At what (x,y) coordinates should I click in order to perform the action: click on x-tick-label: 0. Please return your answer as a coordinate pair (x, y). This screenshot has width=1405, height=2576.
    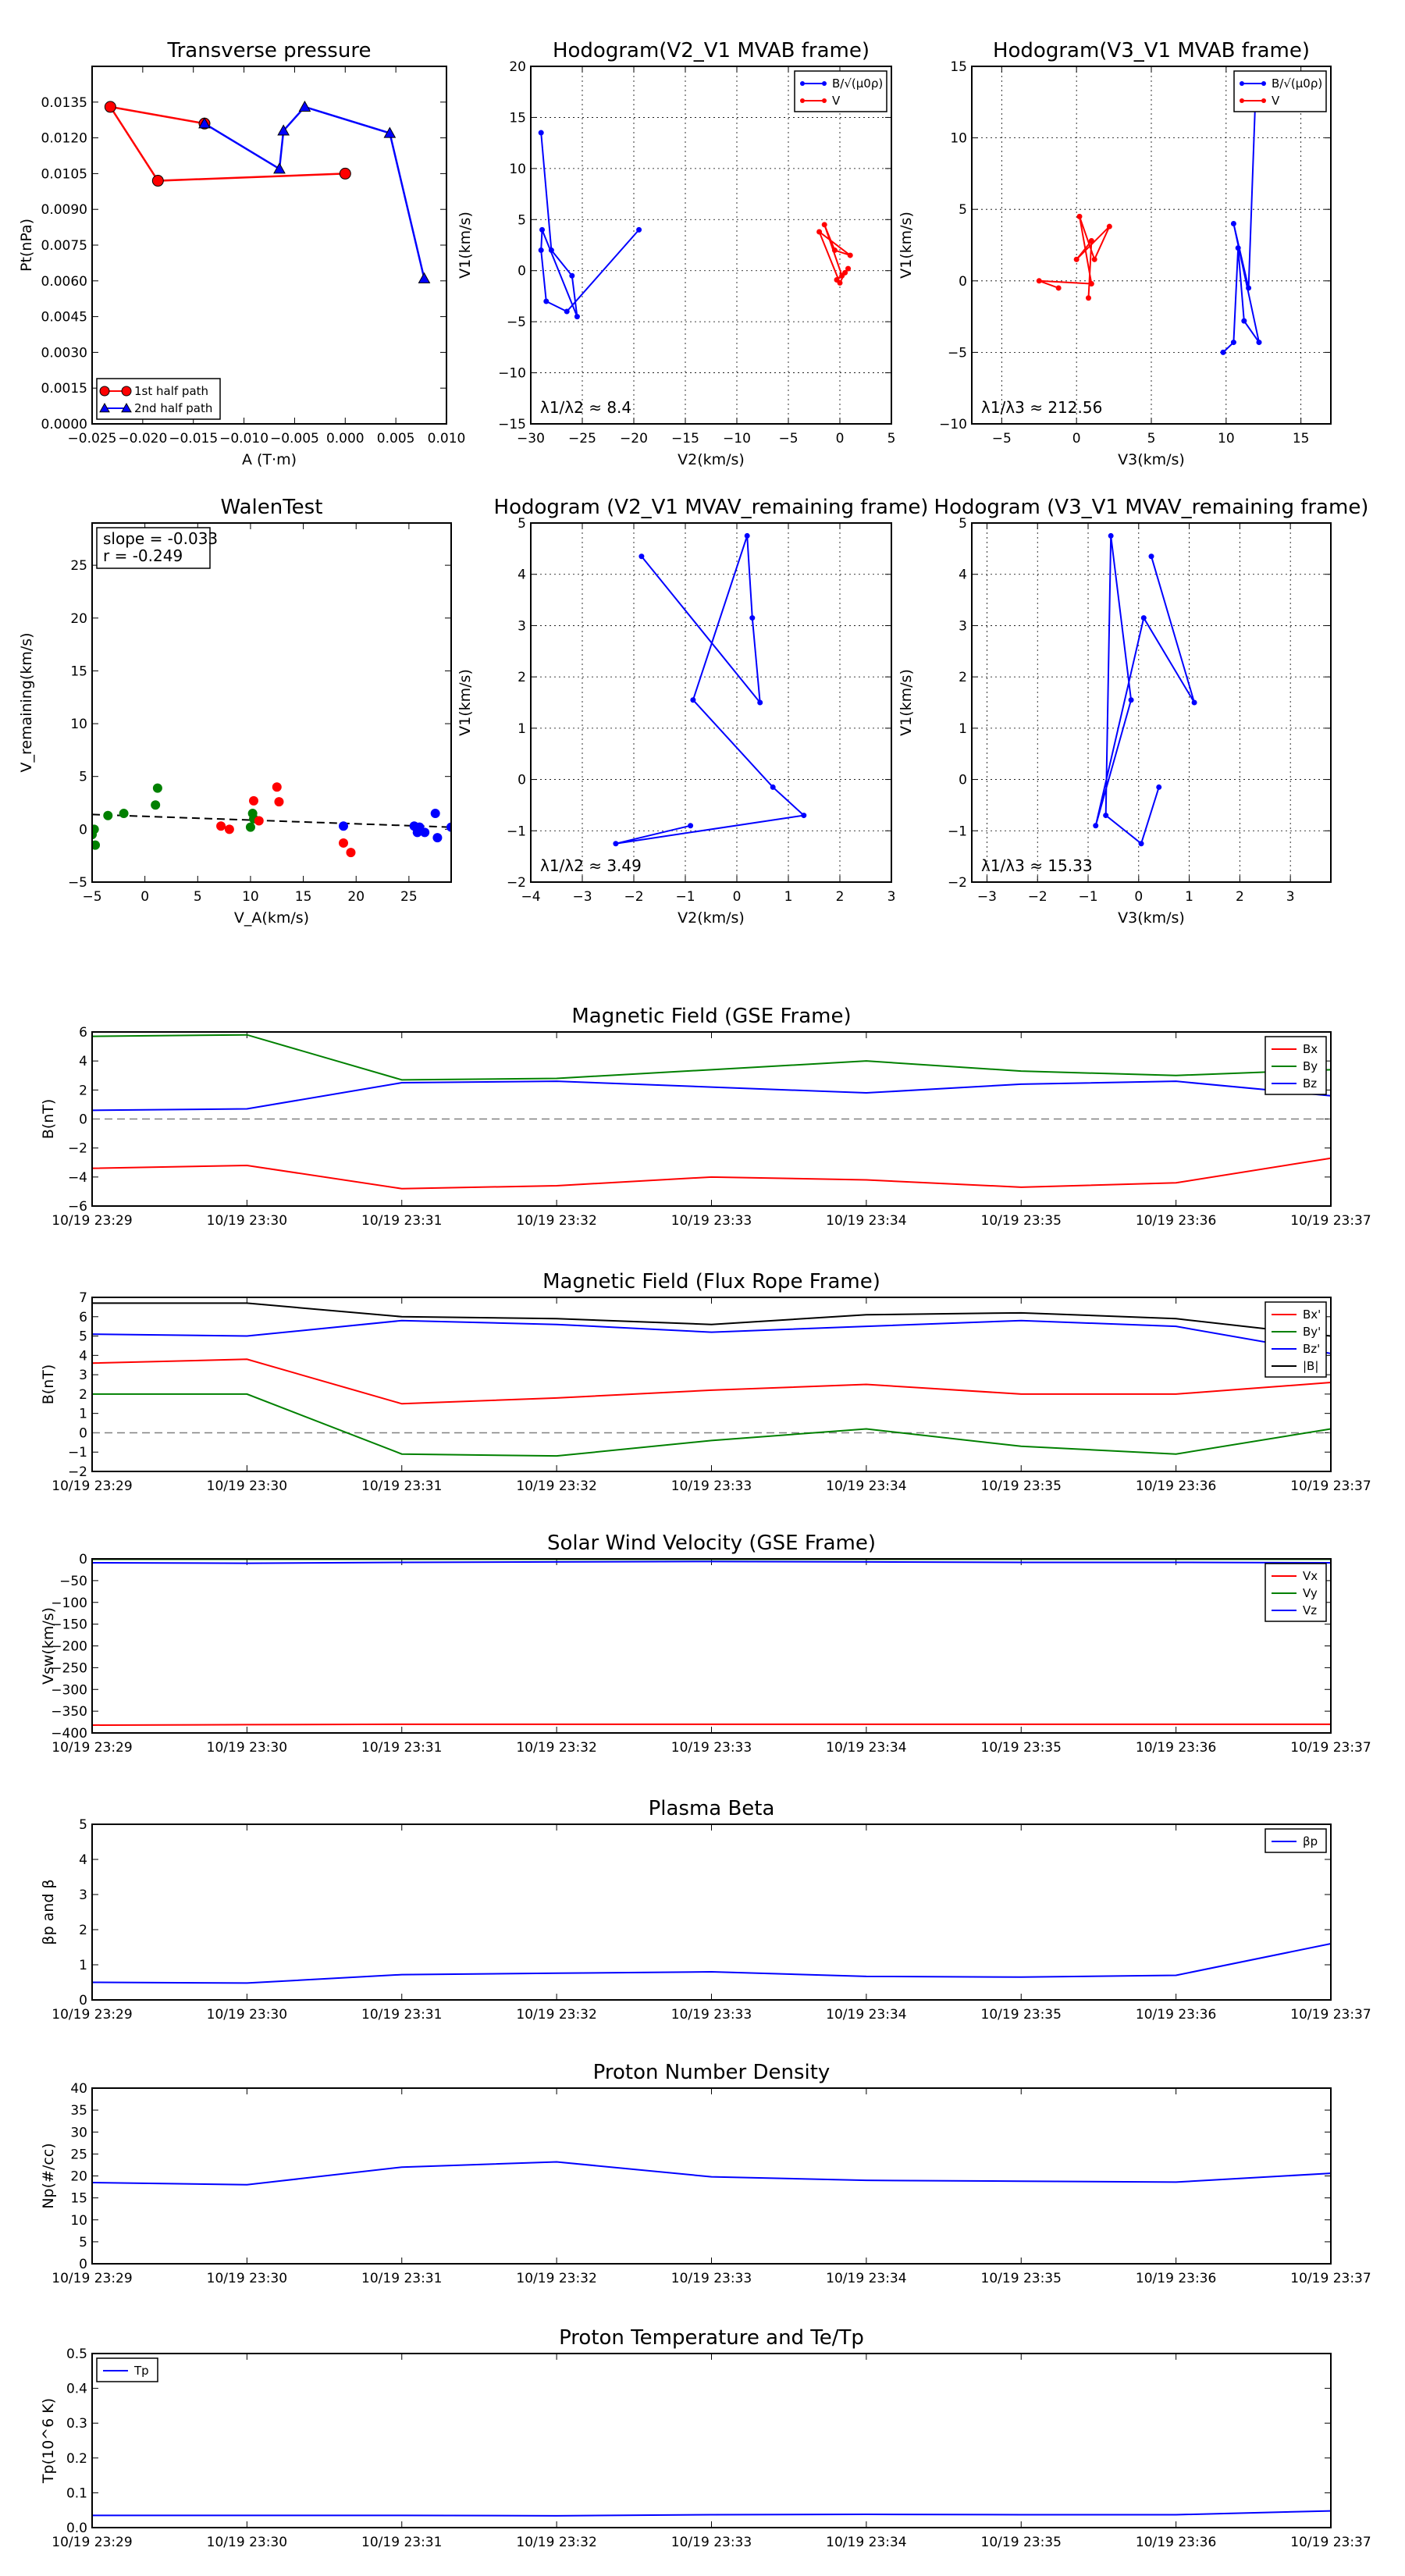
    Looking at the image, I should click on (1077, 439).